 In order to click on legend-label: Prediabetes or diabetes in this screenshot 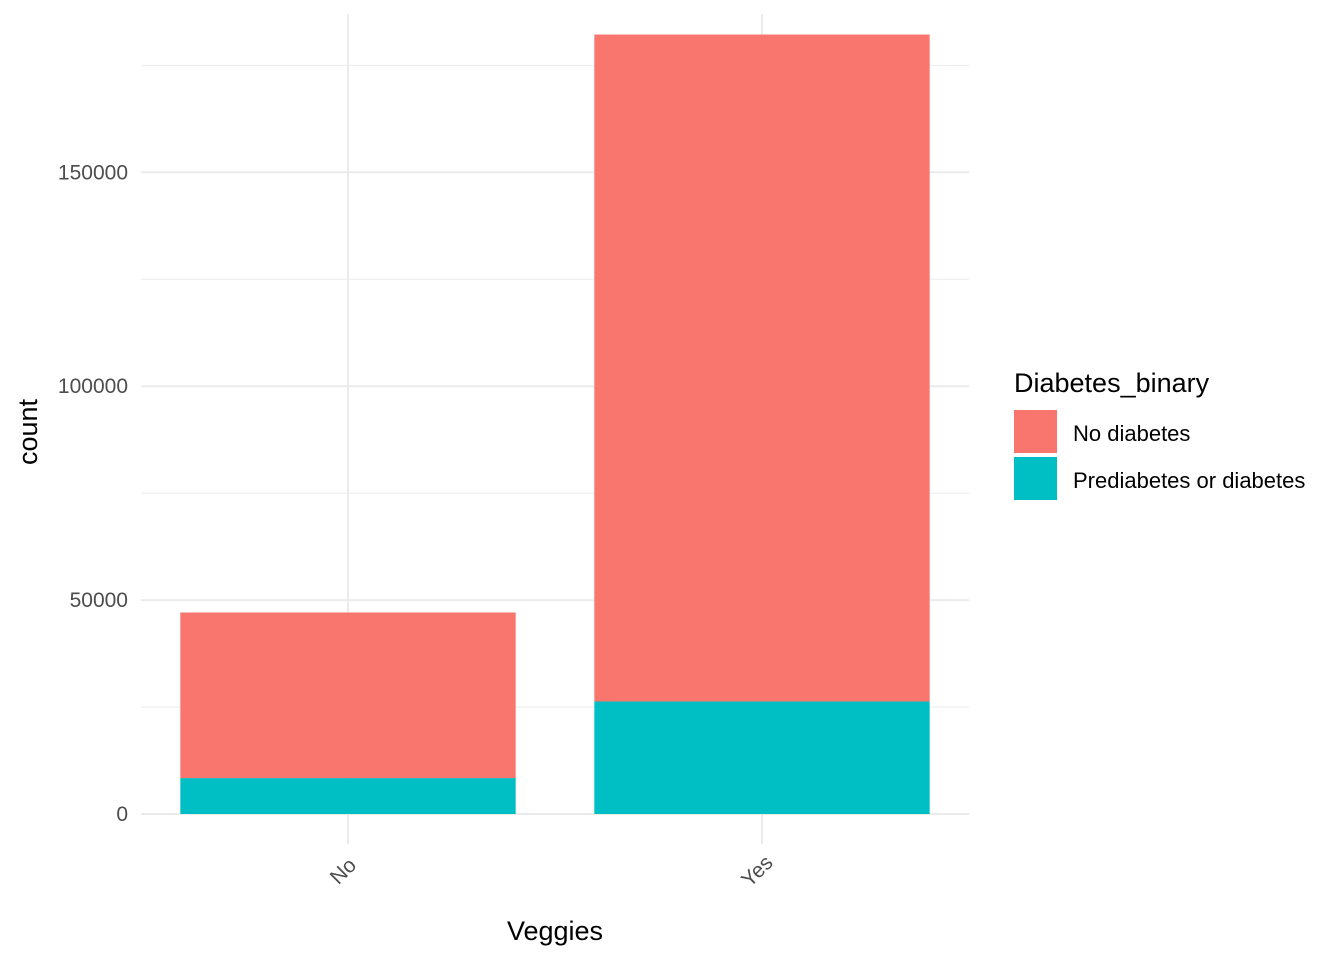, I will do `click(1189, 480)`.